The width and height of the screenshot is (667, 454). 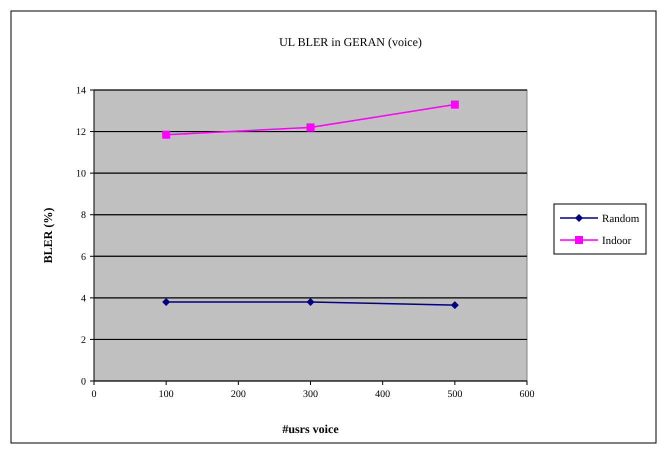 What do you see at coordinates (311, 429) in the screenshot?
I see `x-axis-title: #usrs voice` at bounding box center [311, 429].